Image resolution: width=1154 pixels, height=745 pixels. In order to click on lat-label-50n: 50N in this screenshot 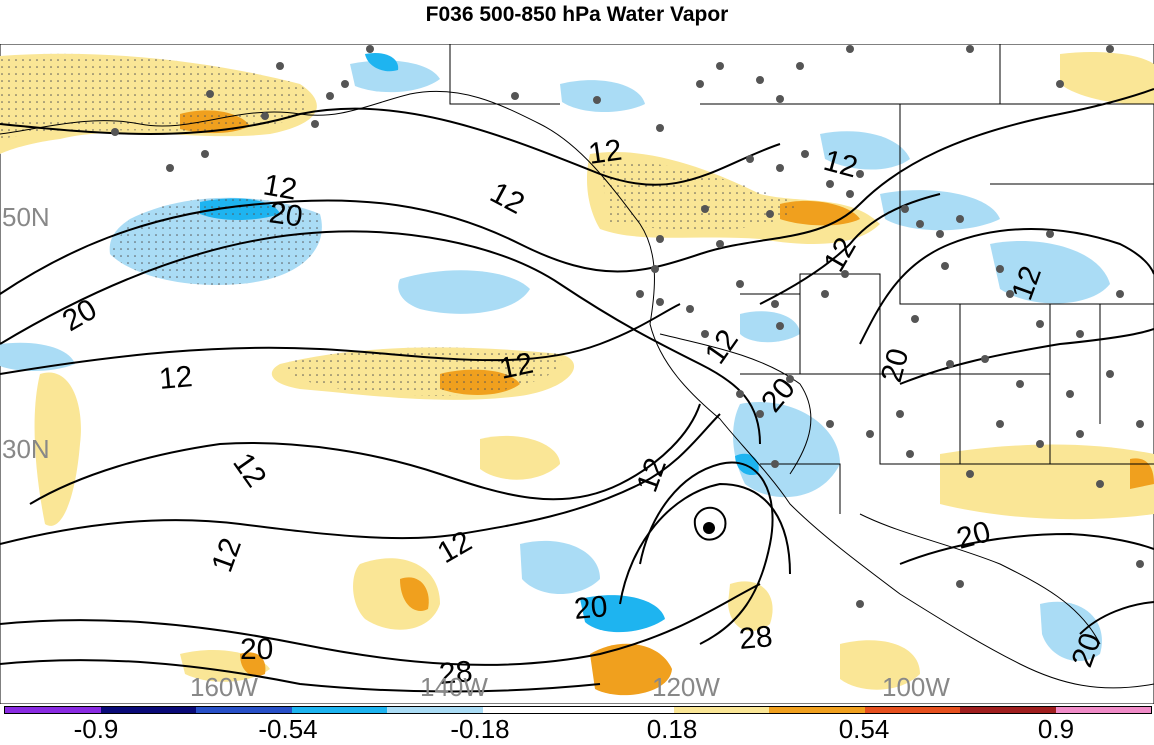, I will do `click(26, 217)`.